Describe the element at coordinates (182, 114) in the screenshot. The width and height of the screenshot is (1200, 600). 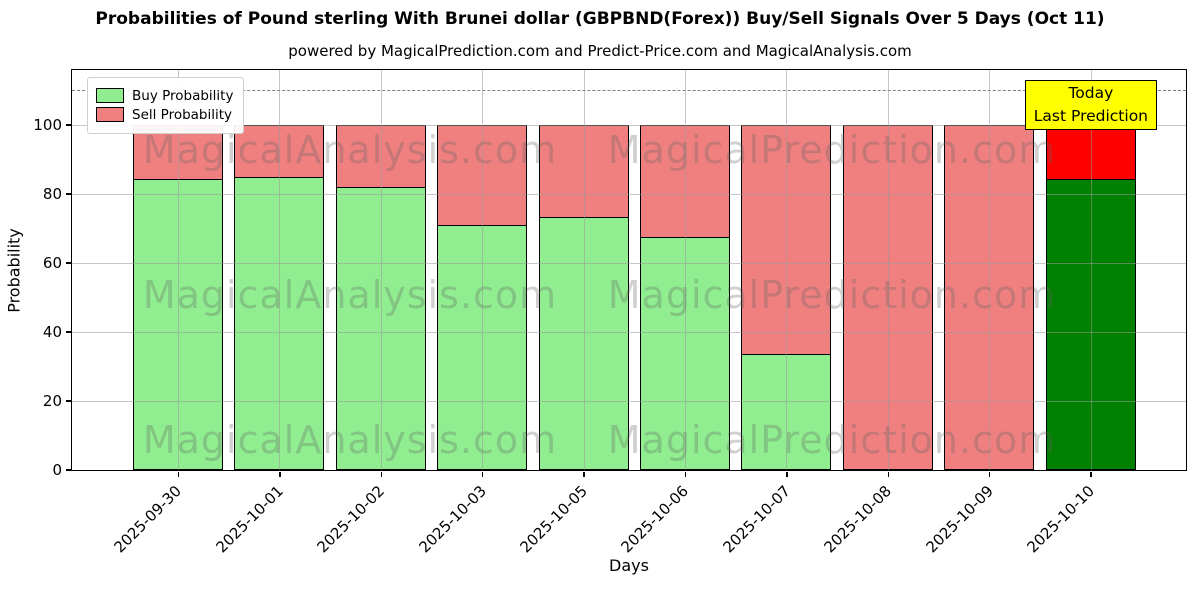
I see `legend-label-sell: Sell Probability` at that location.